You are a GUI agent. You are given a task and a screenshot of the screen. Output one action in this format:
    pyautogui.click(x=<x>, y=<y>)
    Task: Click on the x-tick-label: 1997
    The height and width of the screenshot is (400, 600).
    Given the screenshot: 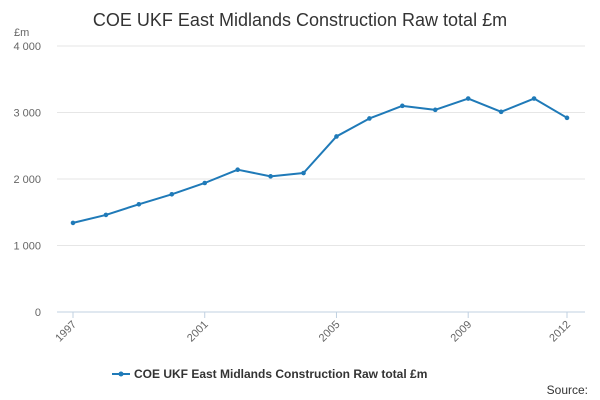 What is the action you would take?
    pyautogui.click(x=66, y=332)
    